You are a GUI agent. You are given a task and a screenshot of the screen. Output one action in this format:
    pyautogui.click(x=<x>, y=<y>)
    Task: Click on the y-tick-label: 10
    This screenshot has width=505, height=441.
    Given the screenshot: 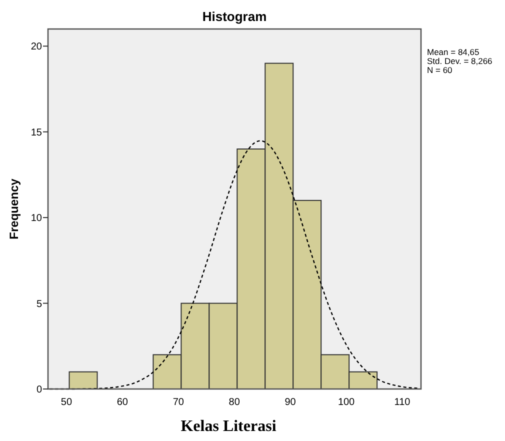 What is the action you would take?
    pyautogui.click(x=36, y=218)
    